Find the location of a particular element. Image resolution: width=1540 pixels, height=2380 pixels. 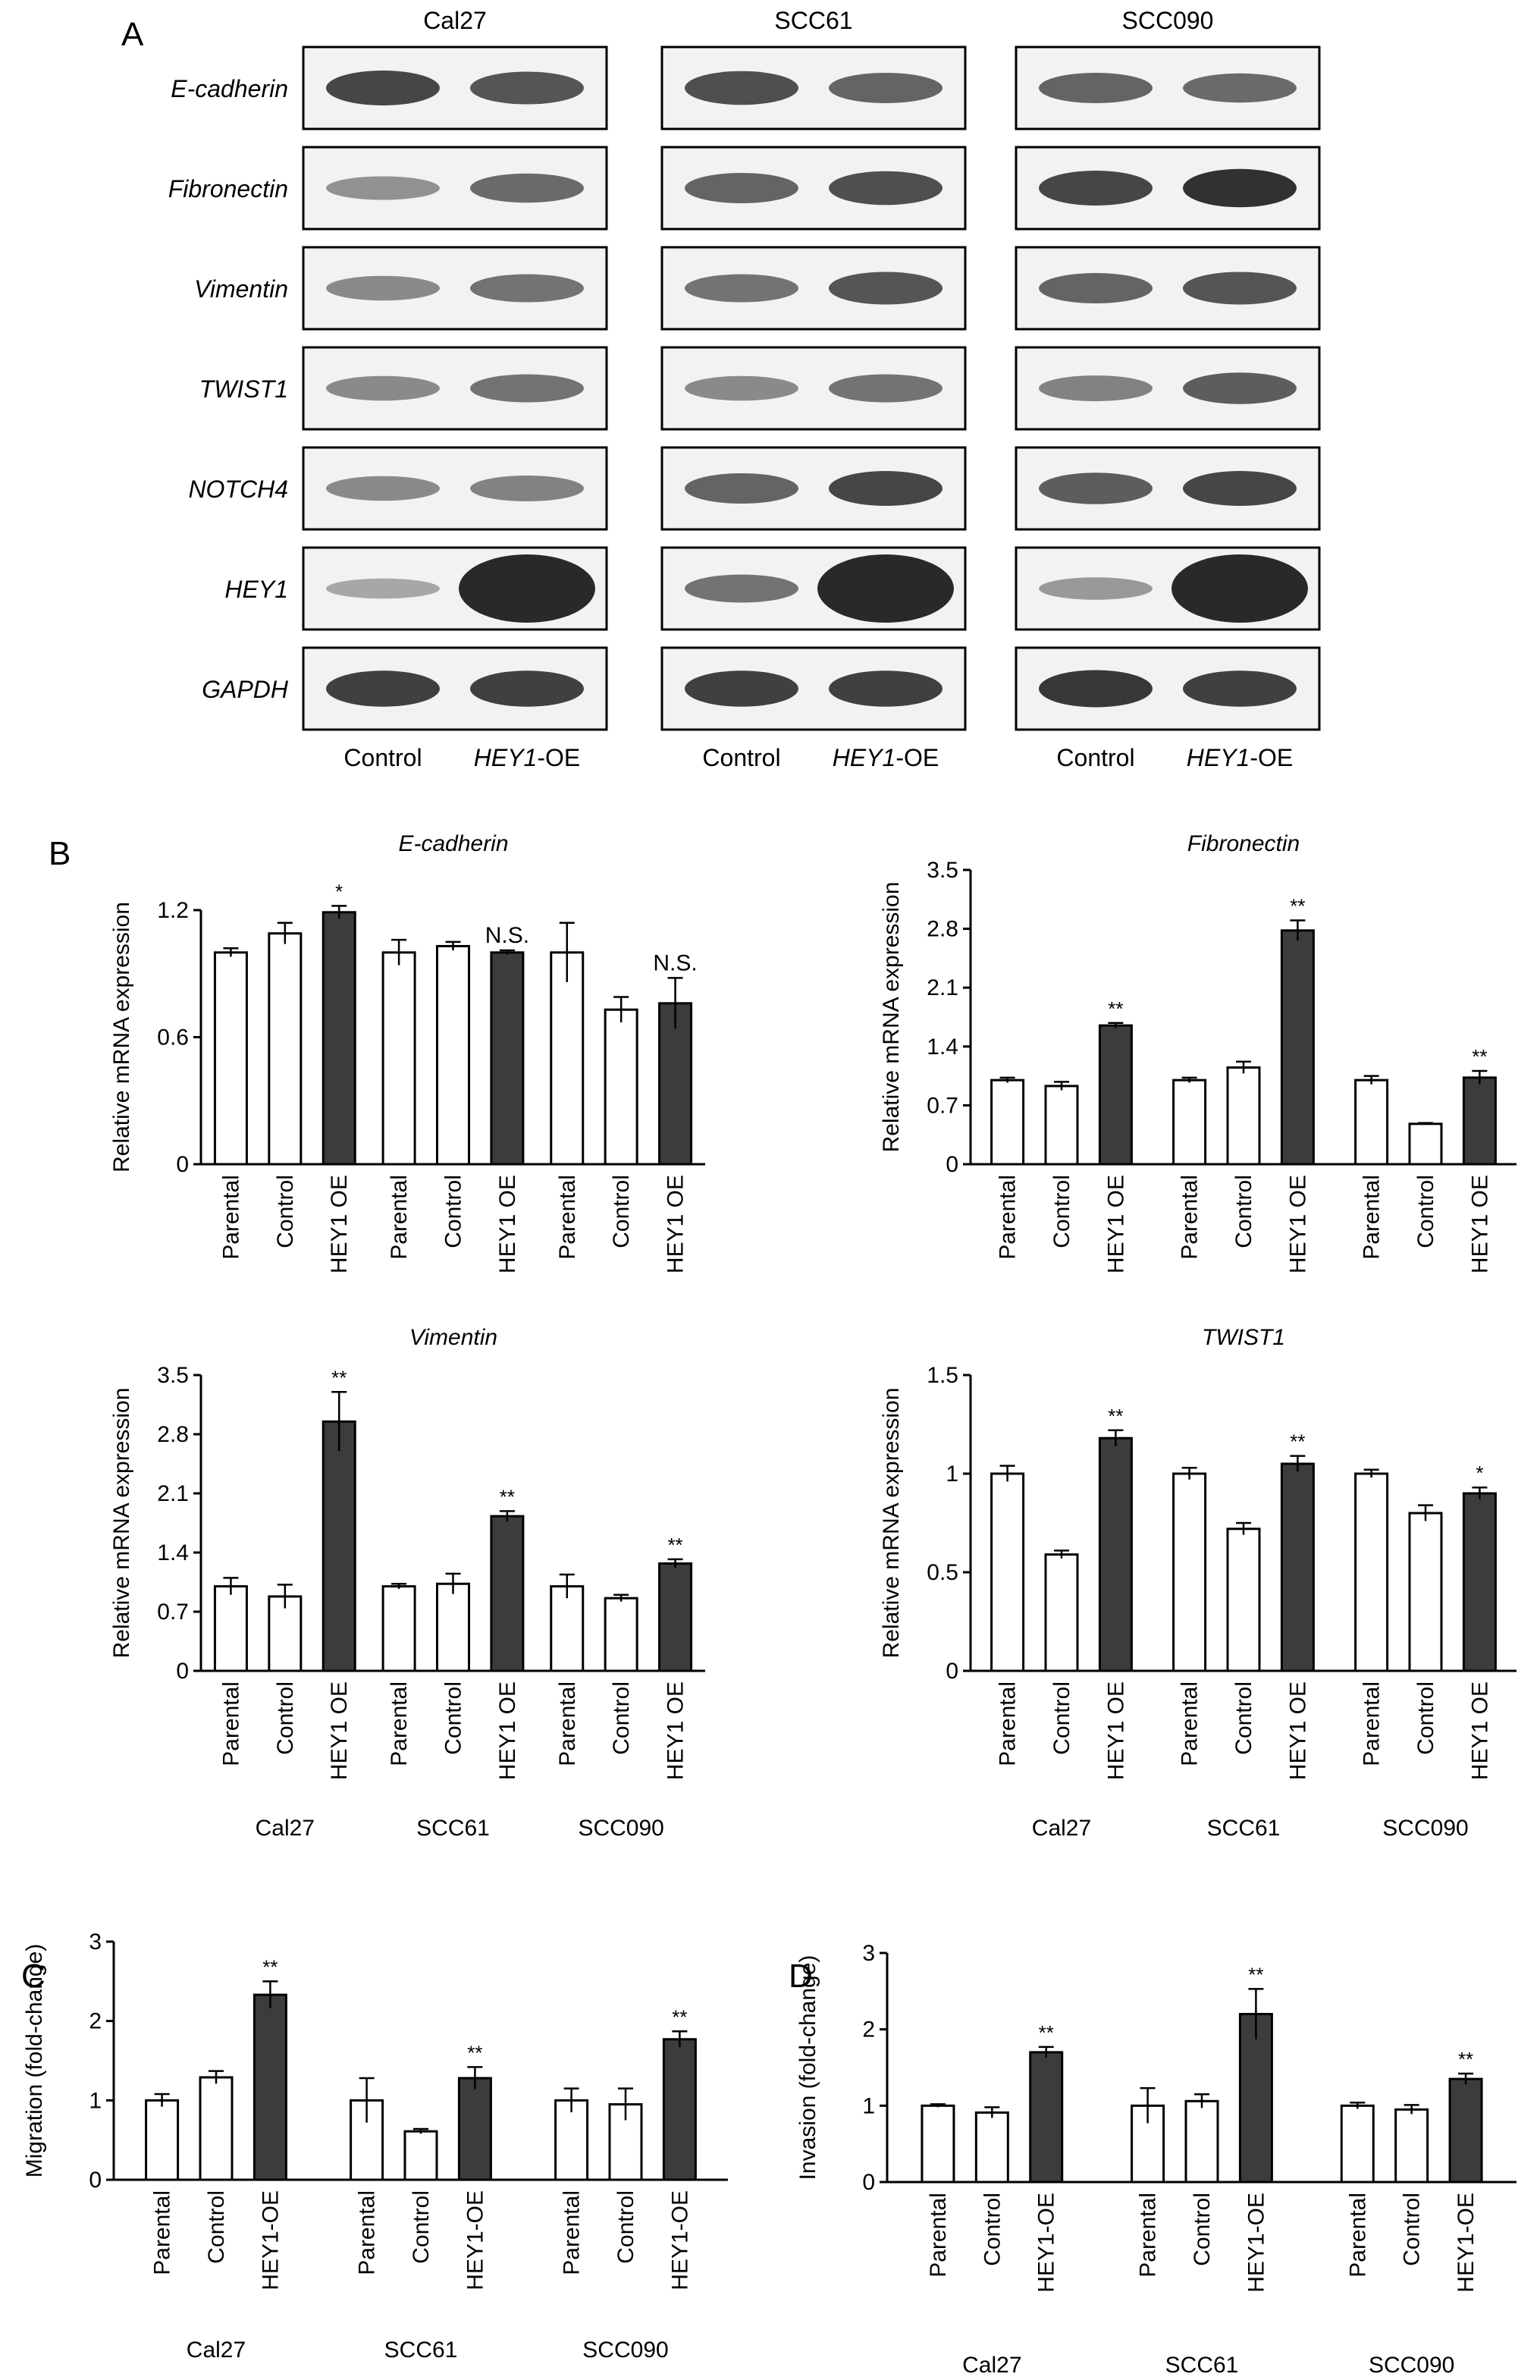

significance-label: N.S. is located at coordinates (675, 962).